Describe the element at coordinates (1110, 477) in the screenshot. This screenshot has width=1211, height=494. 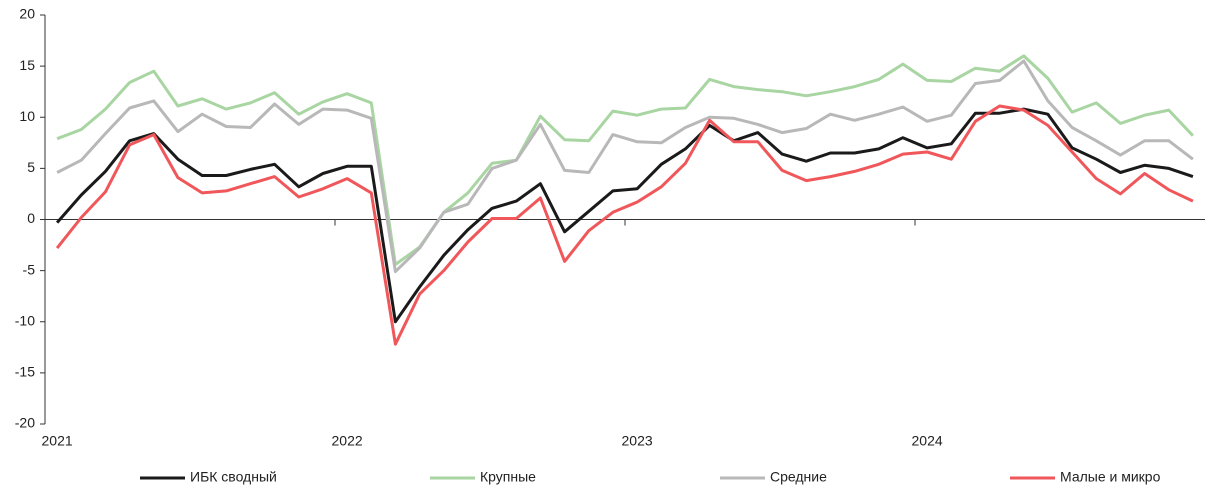
I see `legend-label: Малые и микро` at that location.